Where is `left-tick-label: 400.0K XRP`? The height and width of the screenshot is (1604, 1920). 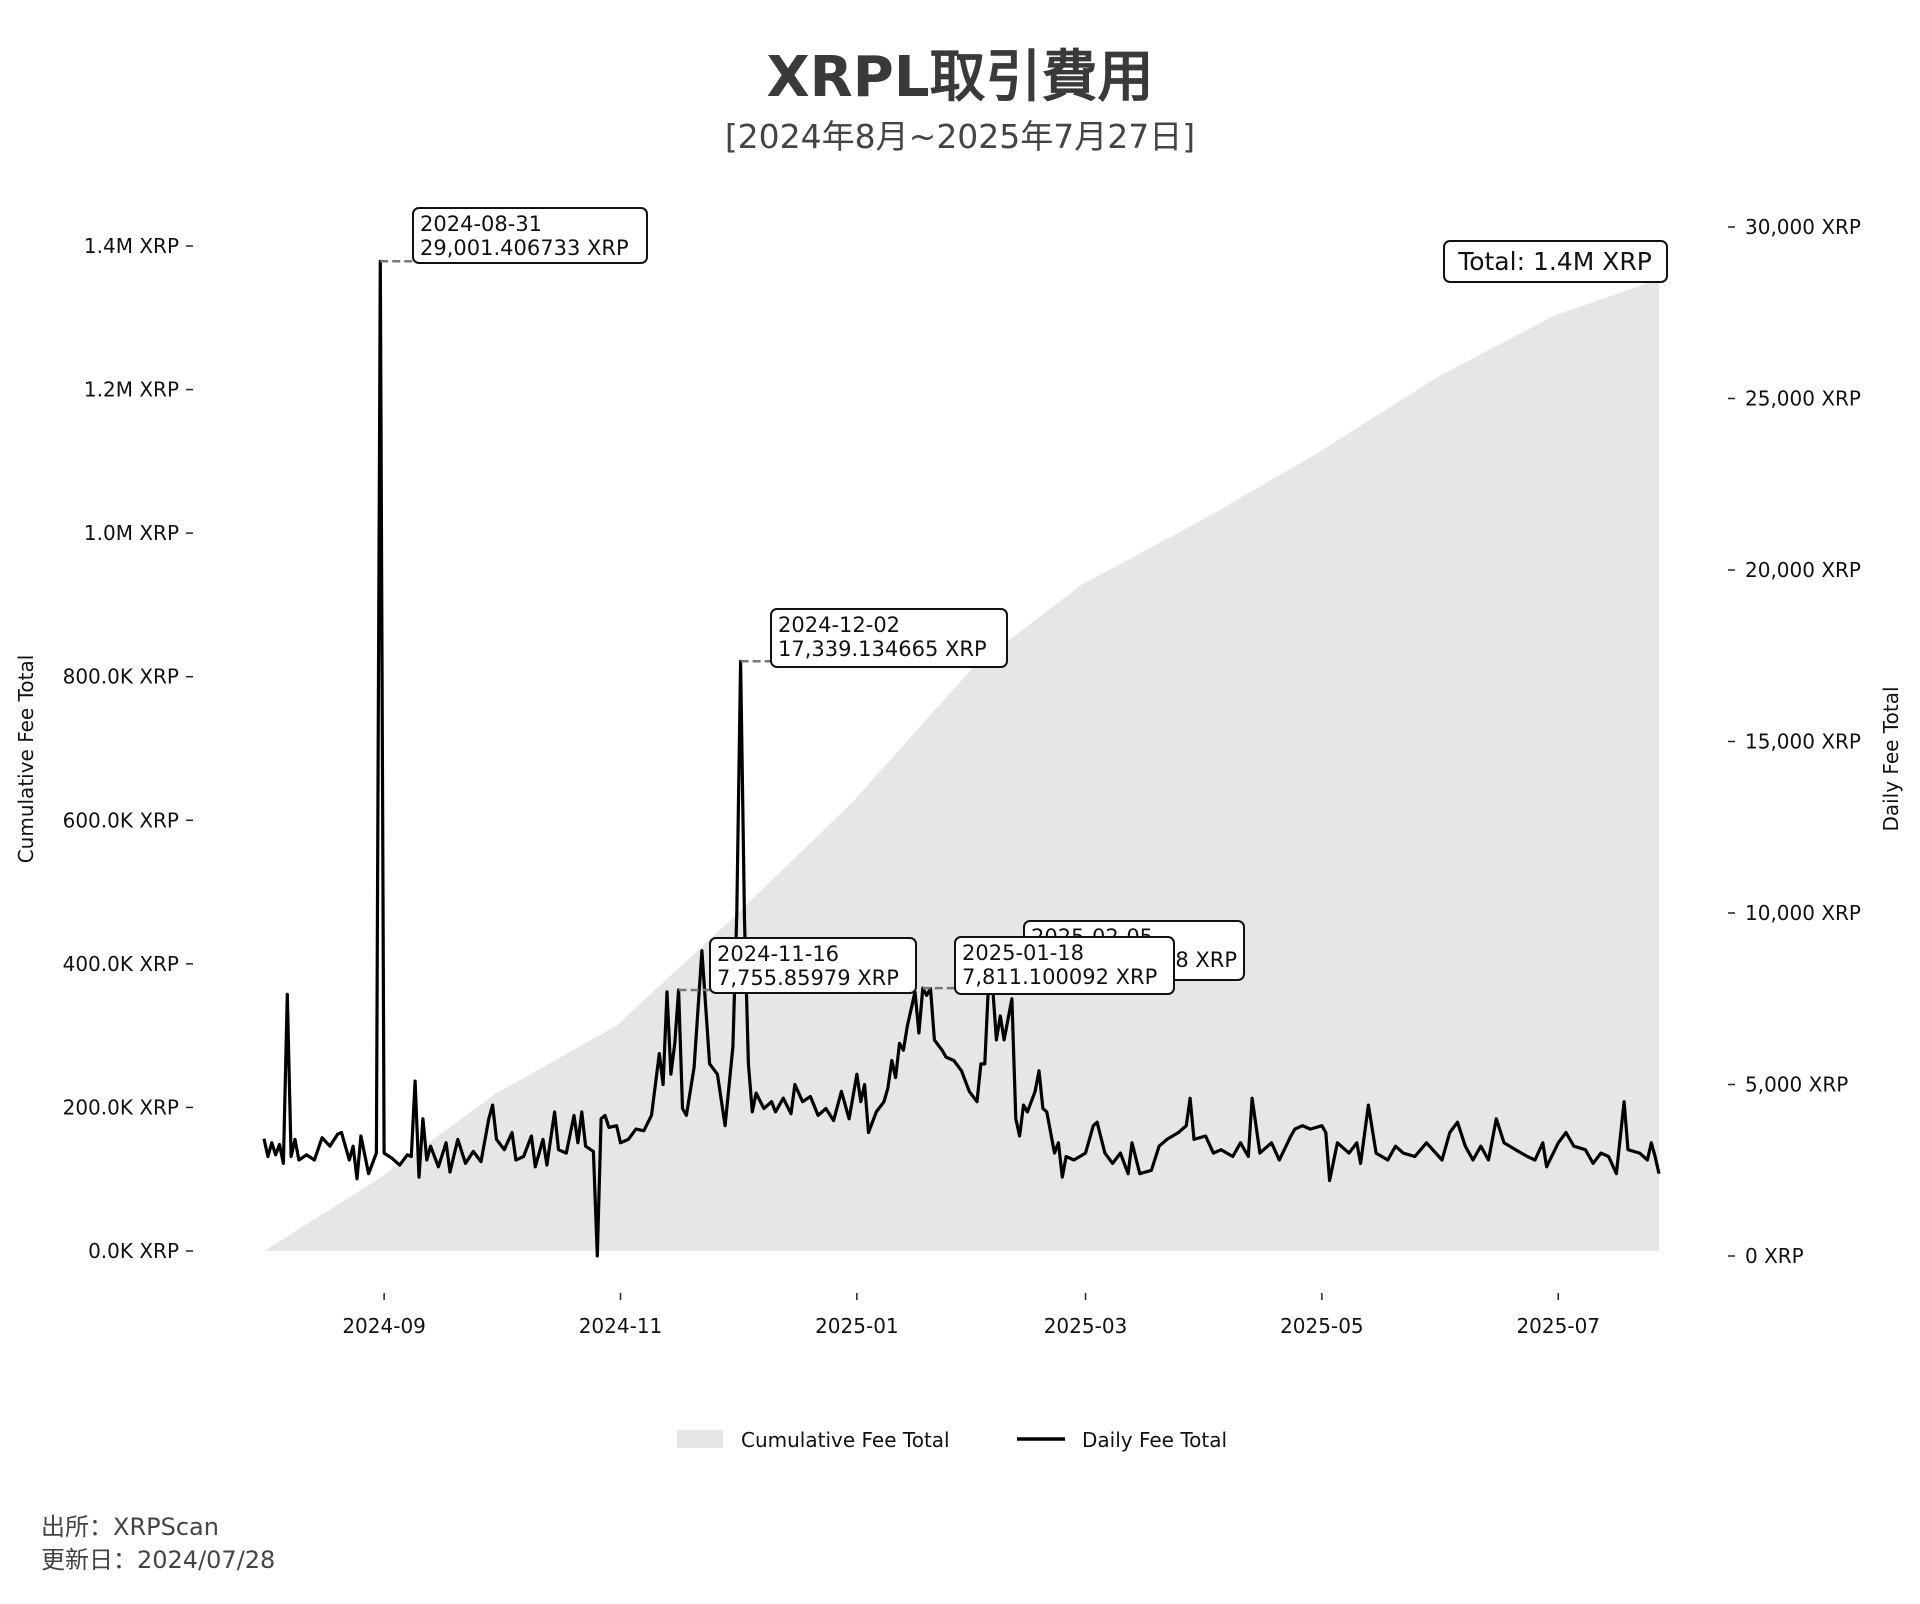 left-tick-label: 400.0K XRP is located at coordinates (121, 964).